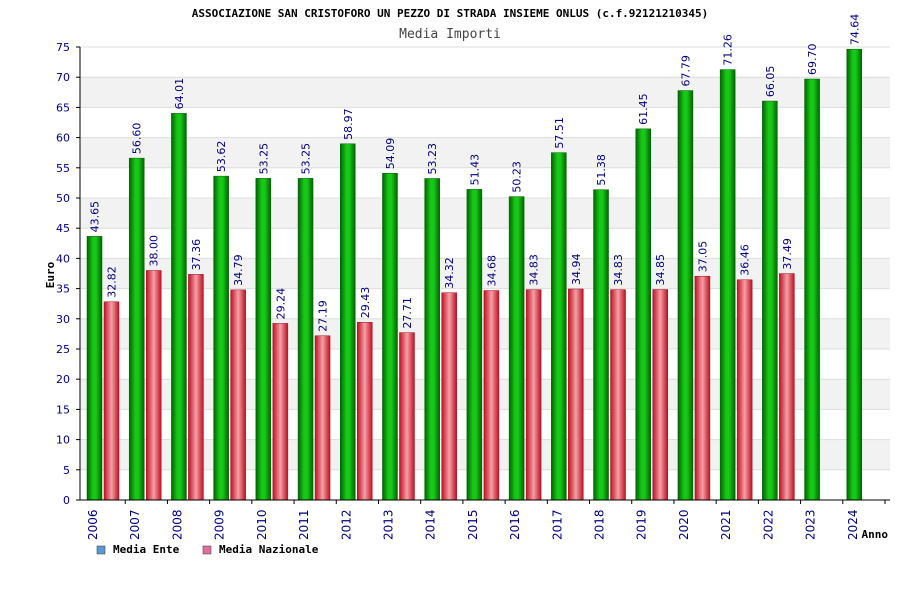  I want to click on legend-label-media-ente: Media Ente, so click(146, 549).